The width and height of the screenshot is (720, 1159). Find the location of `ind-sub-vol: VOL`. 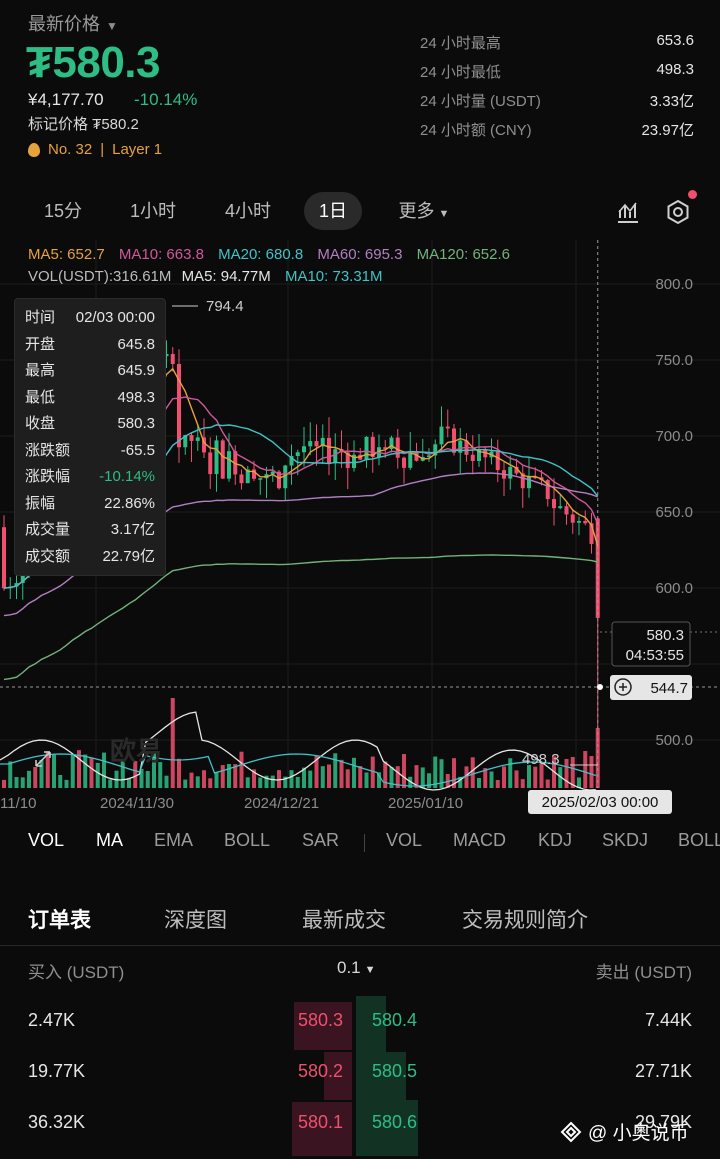

ind-sub-vol: VOL is located at coordinates (404, 840).